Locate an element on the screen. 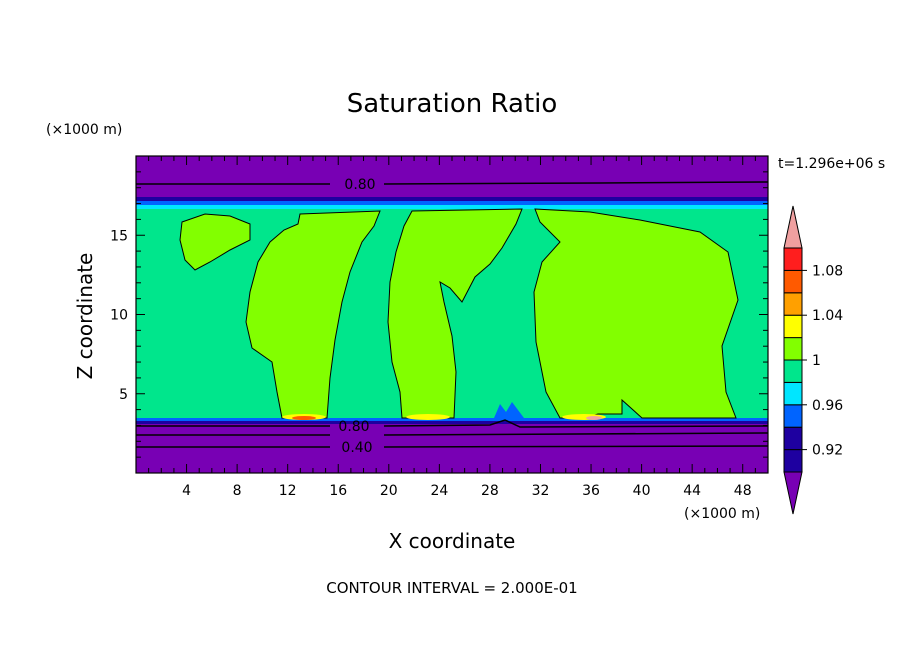 This screenshot has height=654, width=904. colorbar-tick-label: 1 is located at coordinates (816, 361).